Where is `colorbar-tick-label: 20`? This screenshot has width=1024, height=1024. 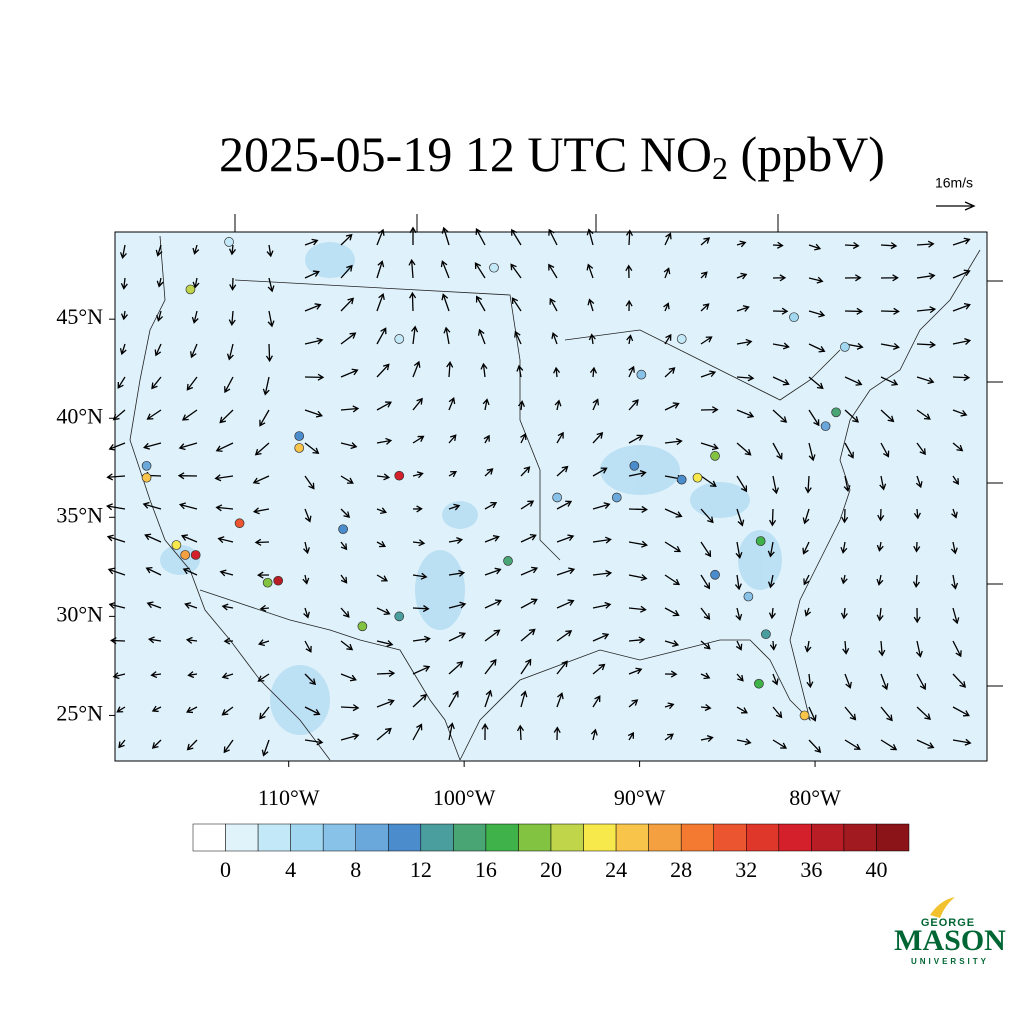
colorbar-tick-label: 20 is located at coordinates (551, 869).